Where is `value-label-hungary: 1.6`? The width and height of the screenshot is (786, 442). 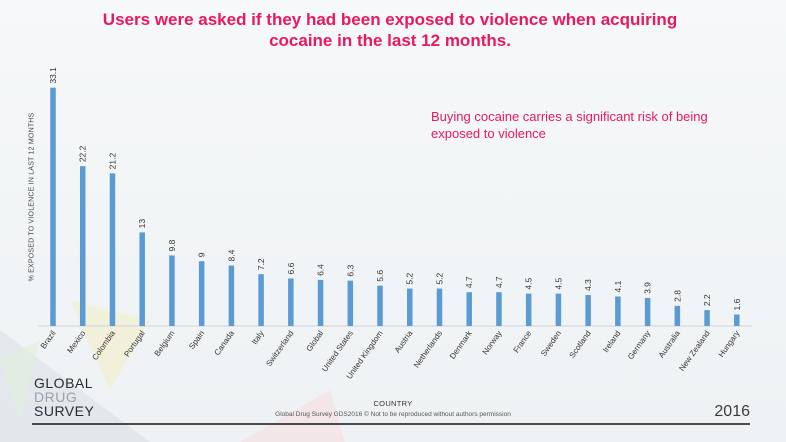
value-label-hungary: 1.6 is located at coordinates (737, 304).